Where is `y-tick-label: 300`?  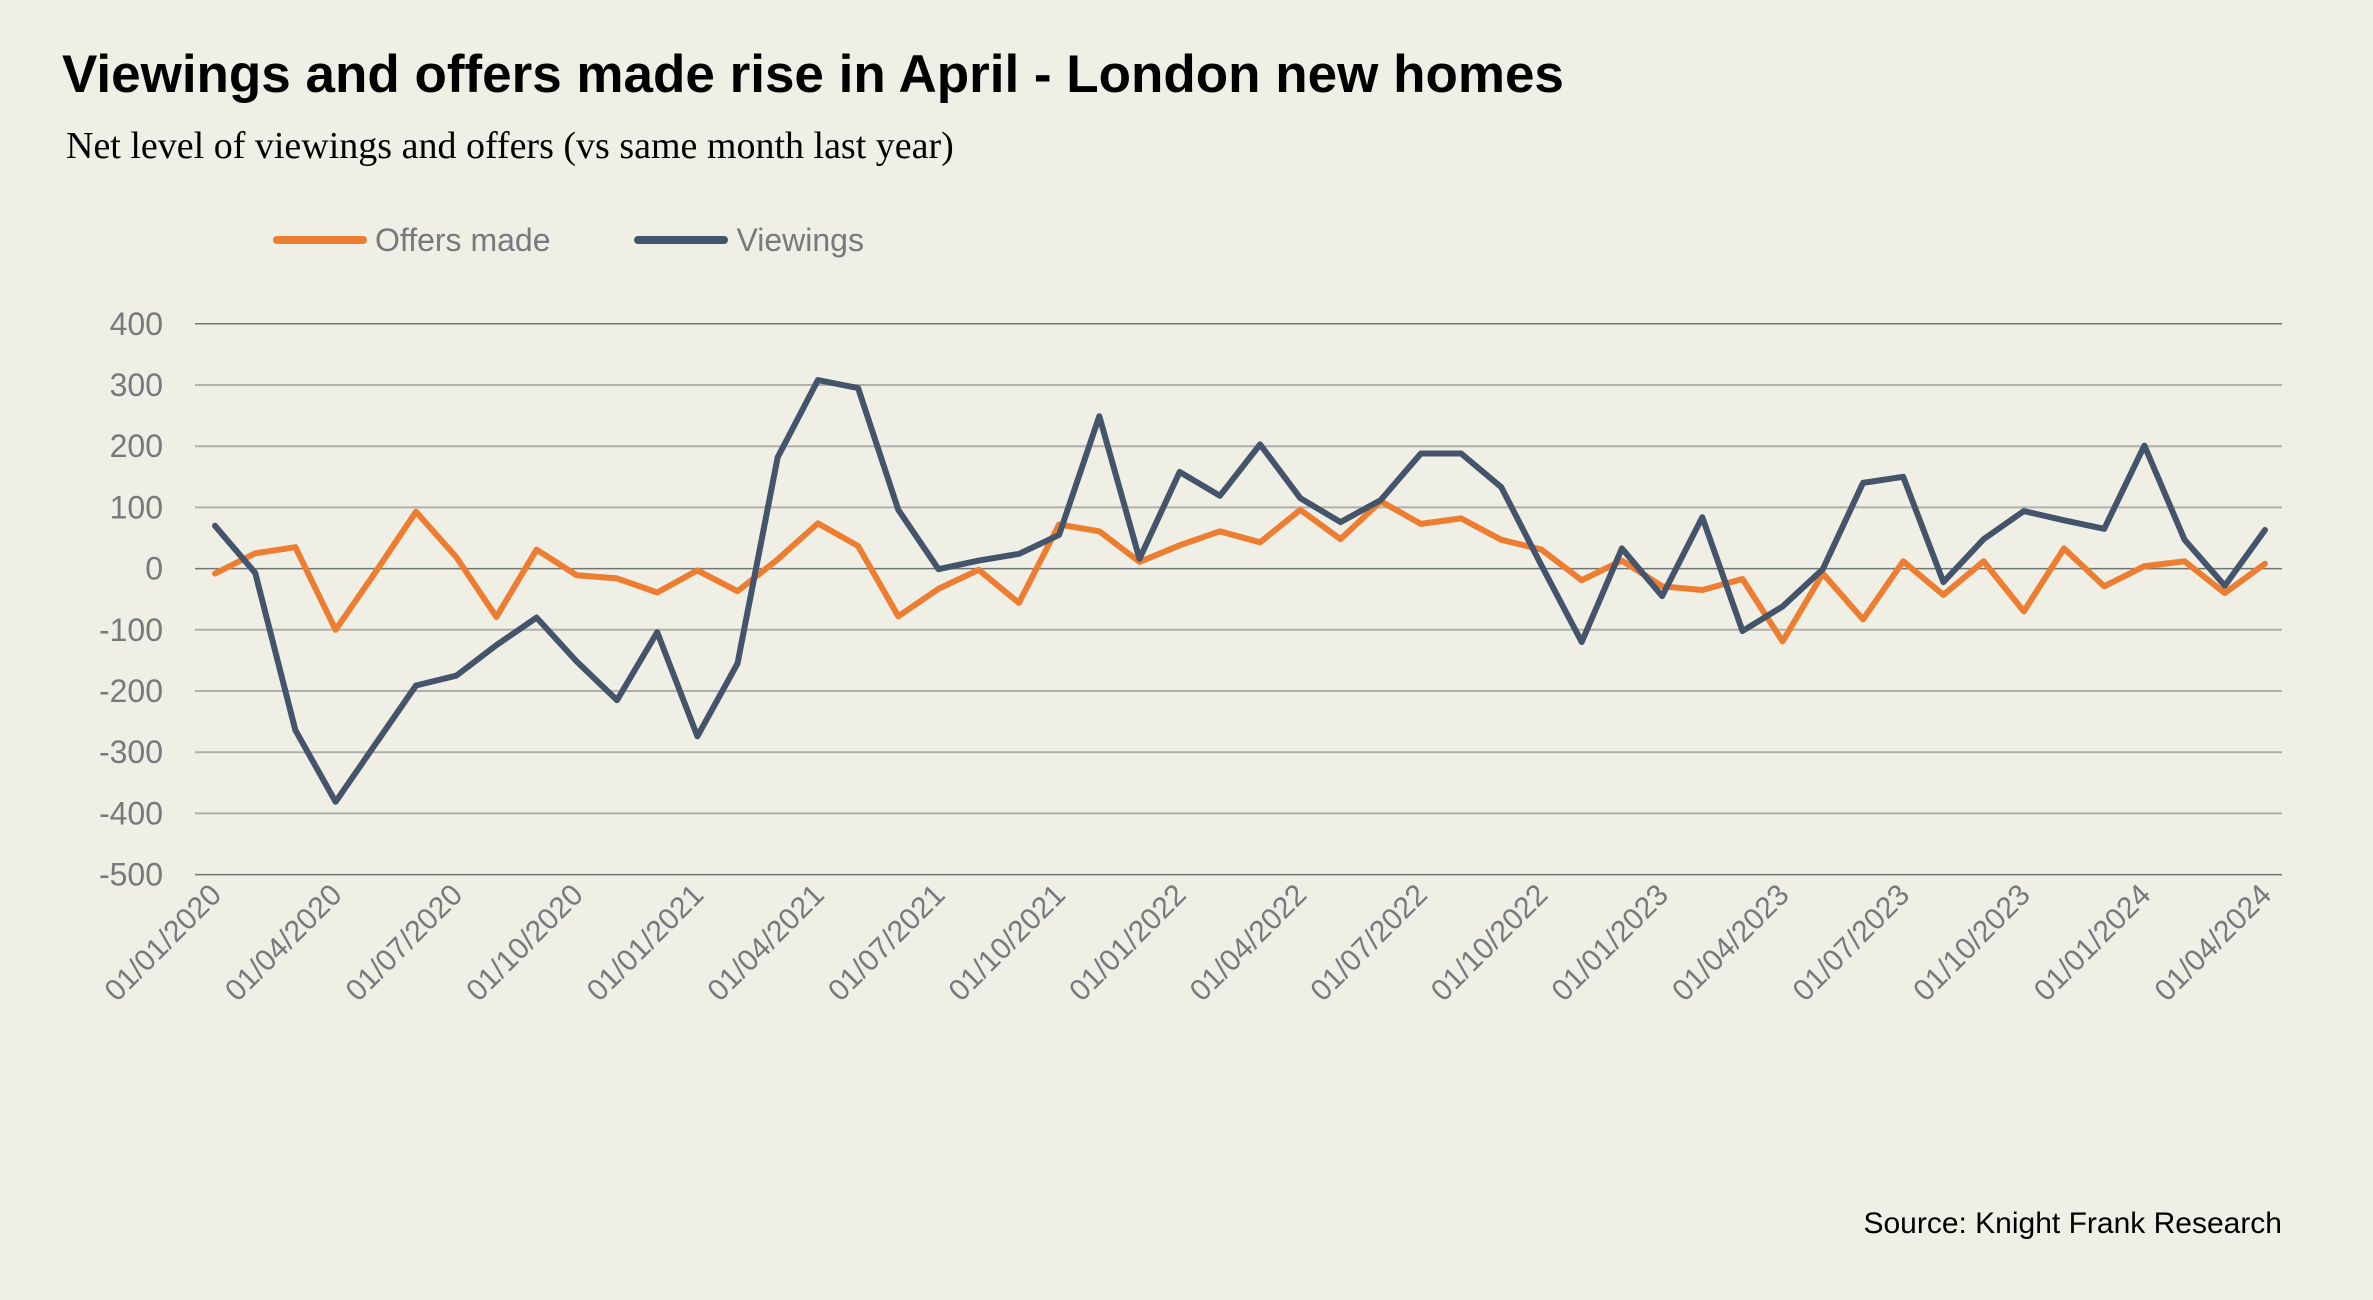 y-tick-label: 300 is located at coordinates (136, 385).